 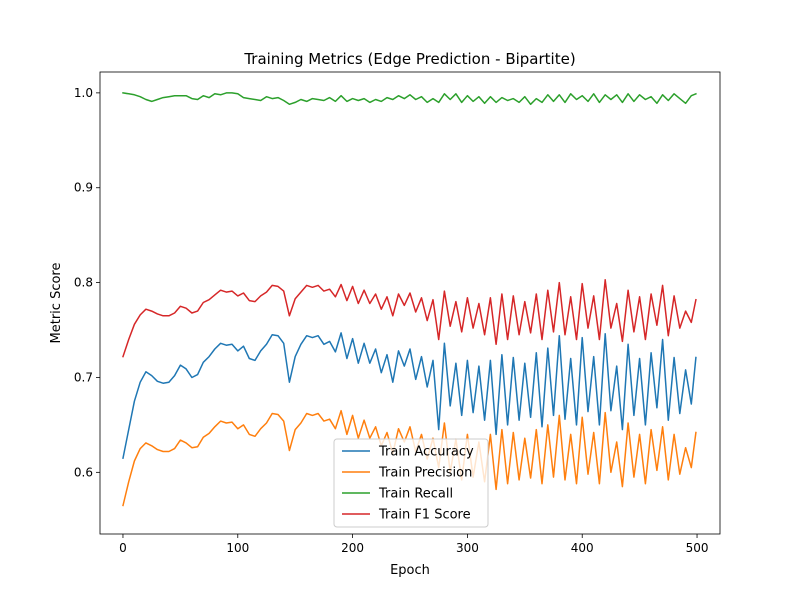 I want to click on y-tick-label: 0.9, so click(x=83, y=188).